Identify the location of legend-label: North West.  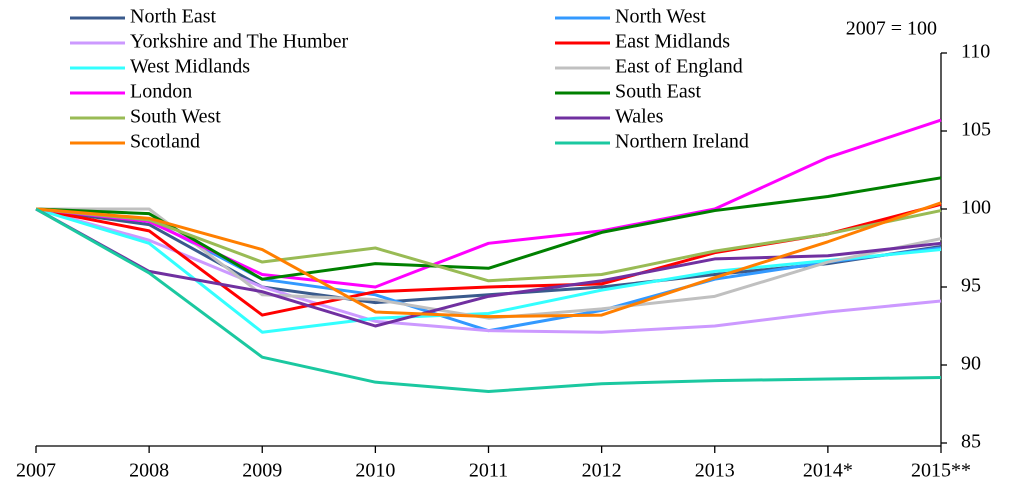
(660, 17).